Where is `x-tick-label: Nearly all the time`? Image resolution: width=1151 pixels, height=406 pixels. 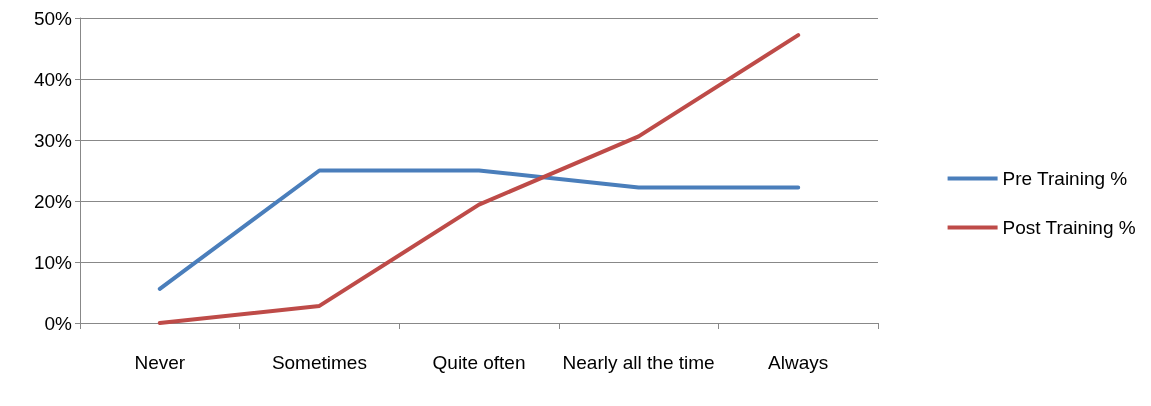 x-tick-label: Nearly all the time is located at coordinates (638, 362).